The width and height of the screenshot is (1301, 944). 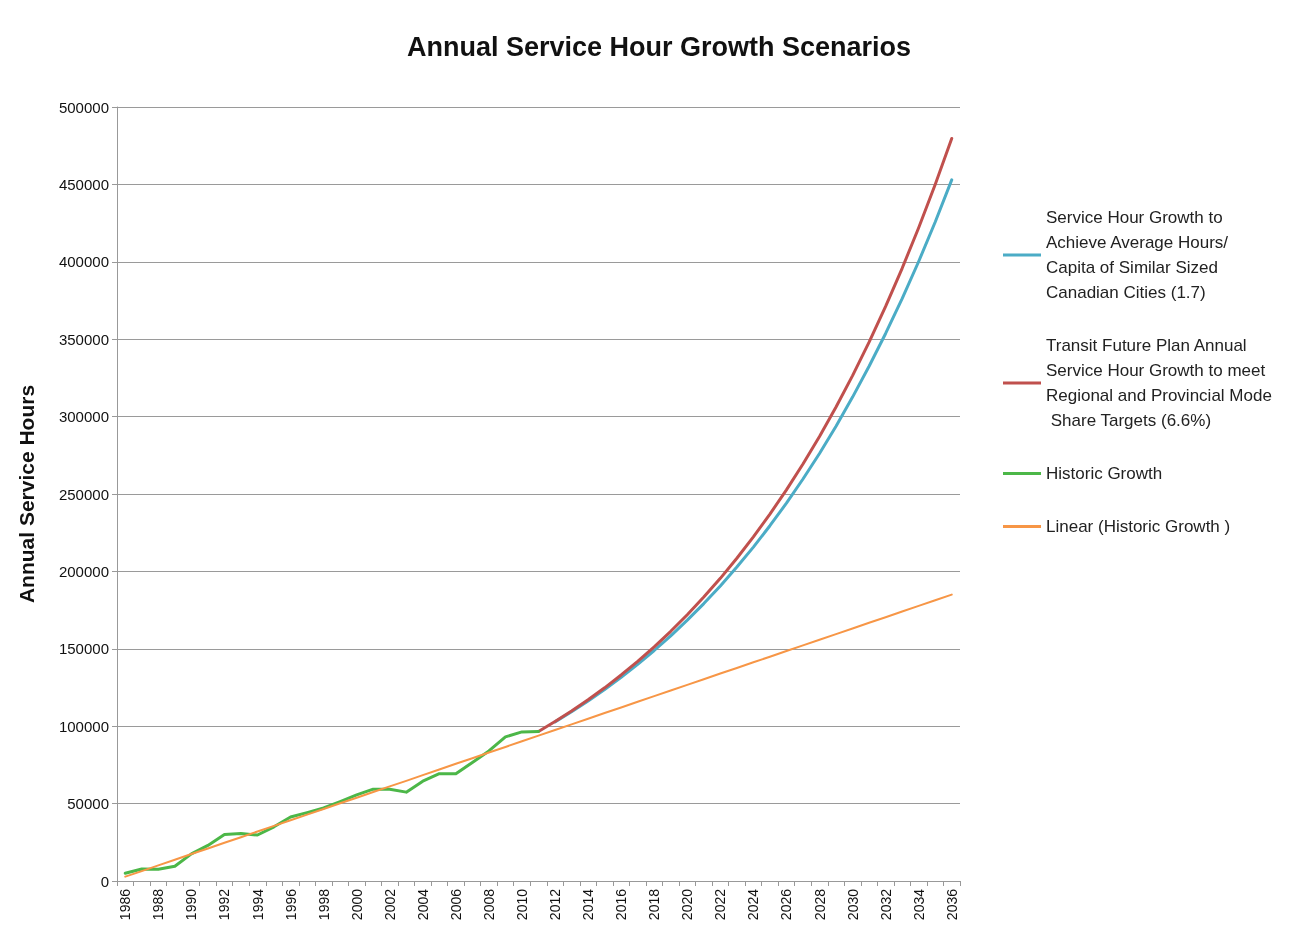 I want to click on legend-label: Transit Future Plan Annual Service Hour Growth to meet Regional and Provincial Mode Share Targets (6.6%), so click(x=1159, y=383).